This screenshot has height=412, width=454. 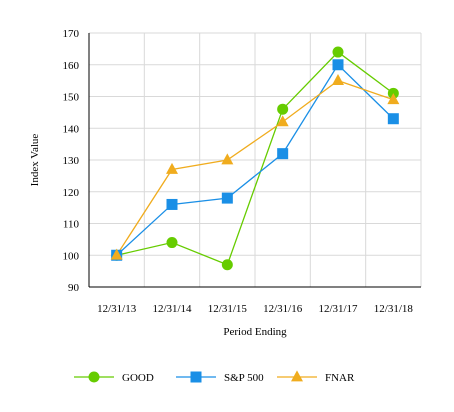 What do you see at coordinates (220, 377) in the screenshot?
I see `legend-item-s-p-500: S&P 500` at bounding box center [220, 377].